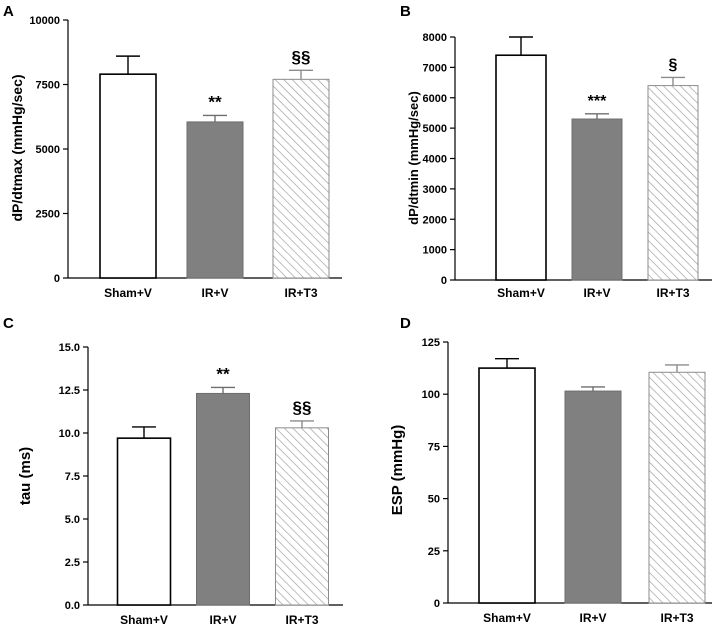 Image resolution: width=728 pixels, height=627 pixels. What do you see at coordinates (48, 215) in the screenshot?
I see `panel-a-ytick-label: 2500` at bounding box center [48, 215].